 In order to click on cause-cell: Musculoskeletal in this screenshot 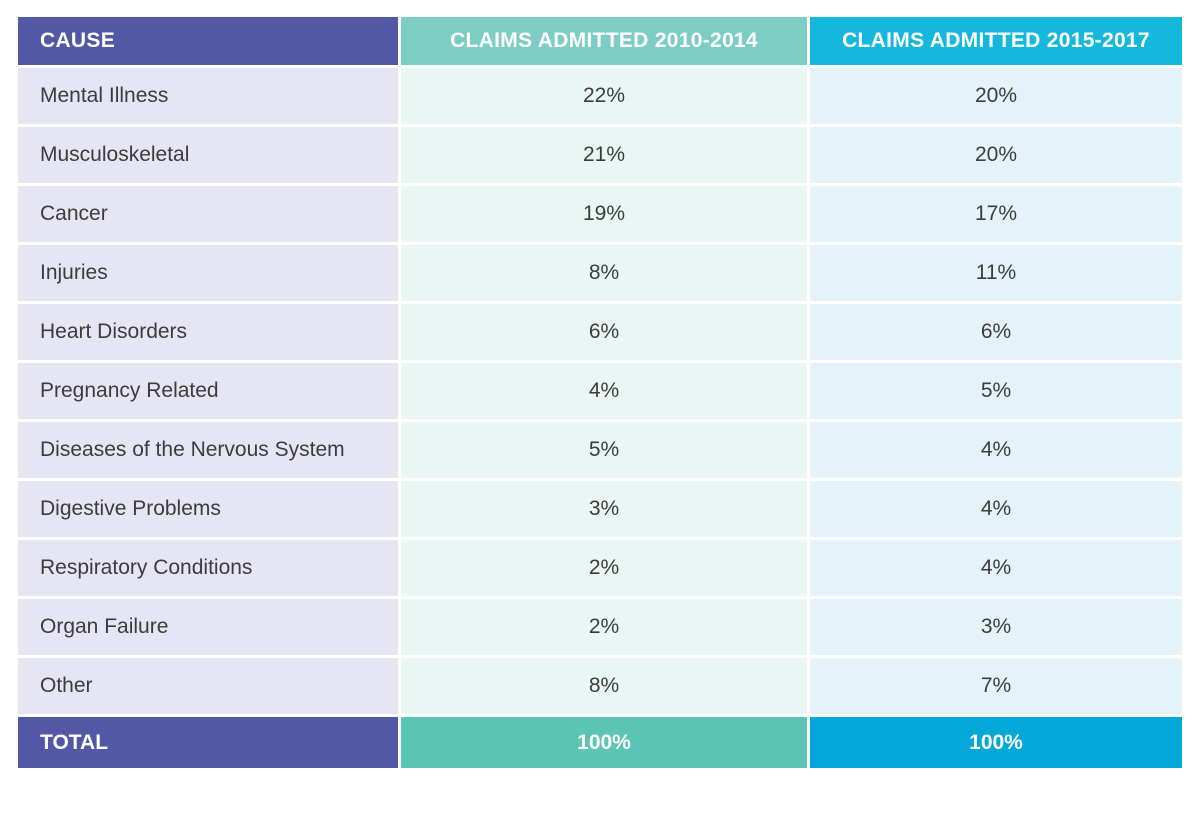, I will do `click(208, 155)`.